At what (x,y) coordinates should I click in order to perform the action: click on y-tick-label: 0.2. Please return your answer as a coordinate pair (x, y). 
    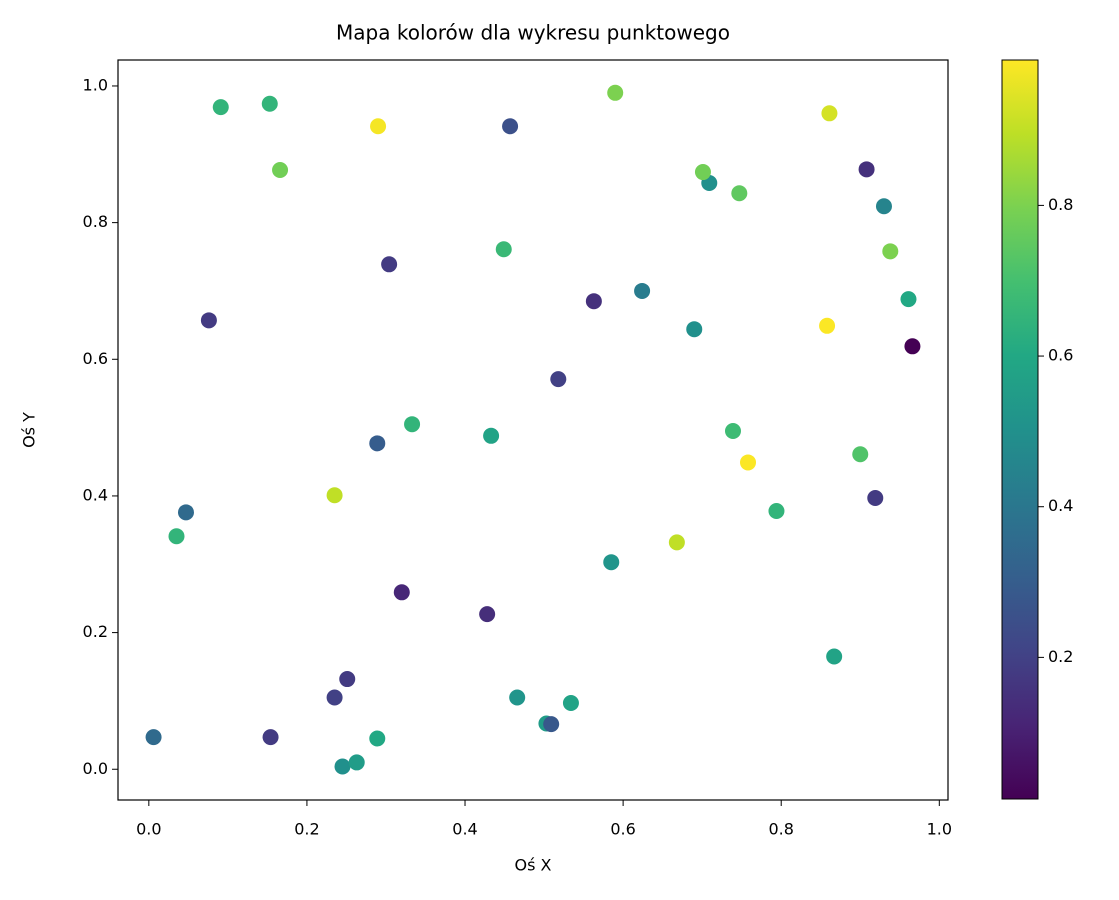
    Looking at the image, I should click on (95, 631).